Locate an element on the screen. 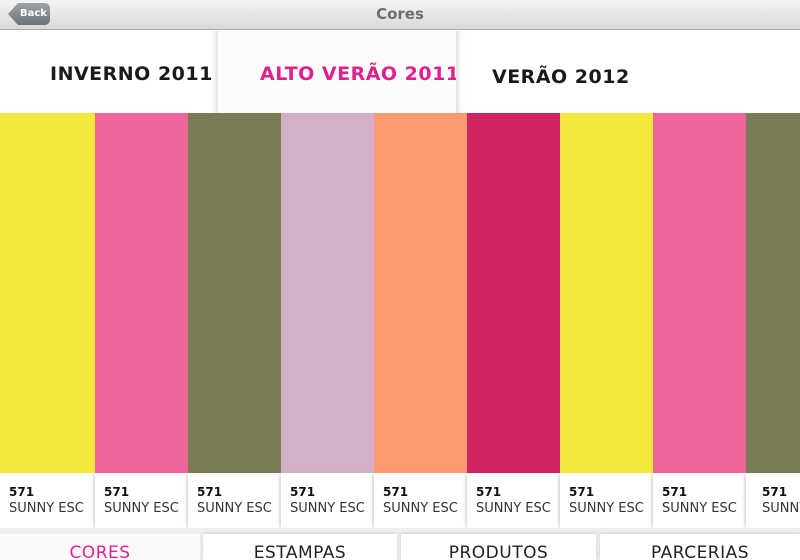 Image resolution: width=800 pixels, height=560 pixels. season-tabs: INVERNO 2011 ALTO VERÃO 2011 VERÃO 2012 is located at coordinates (400, 72).